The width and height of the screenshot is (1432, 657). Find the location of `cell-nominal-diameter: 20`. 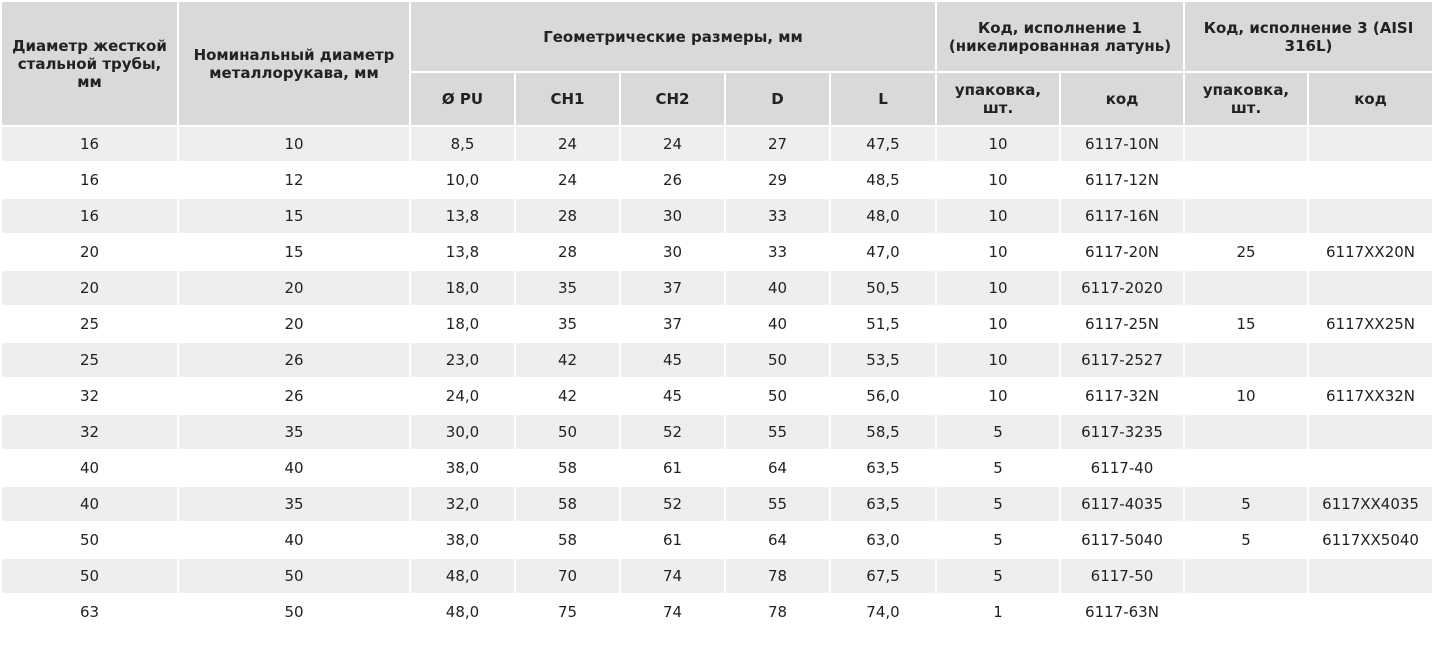

cell-nominal-diameter: 20 is located at coordinates (294, 288).